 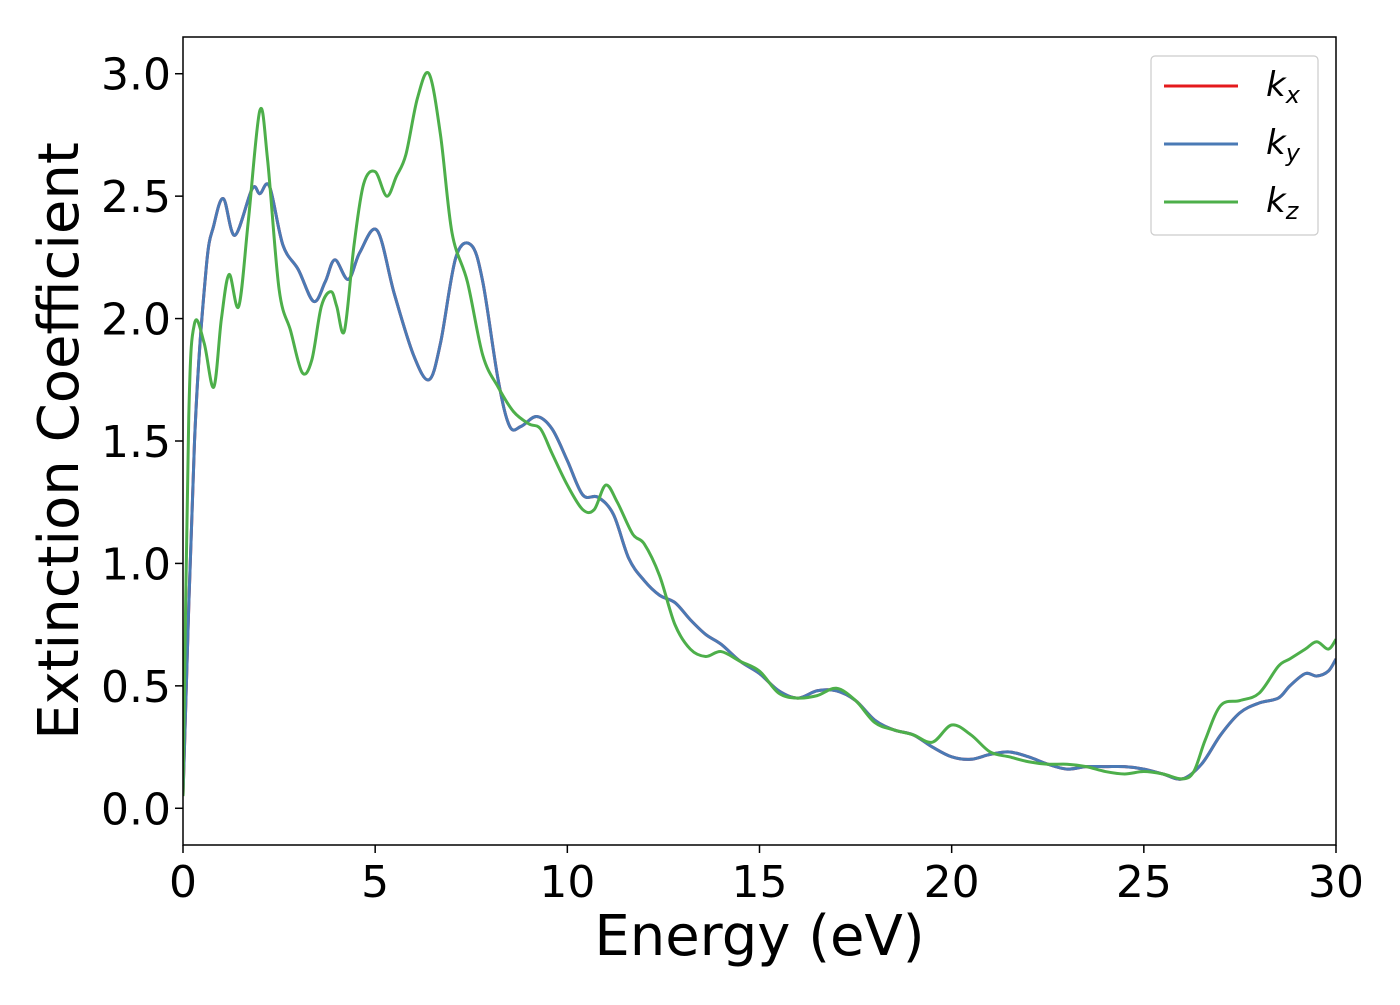 What do you see at coordinates (1144, 882) in the screenshot?
I see `x-tick-label: 25` at bounding box center [1144, 882].